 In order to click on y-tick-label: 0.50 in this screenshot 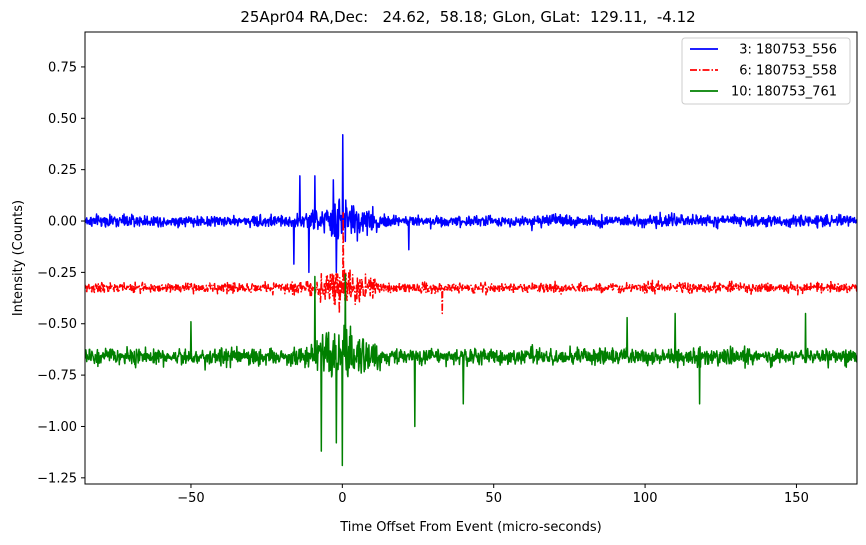, I will do `click(62, 119)`.